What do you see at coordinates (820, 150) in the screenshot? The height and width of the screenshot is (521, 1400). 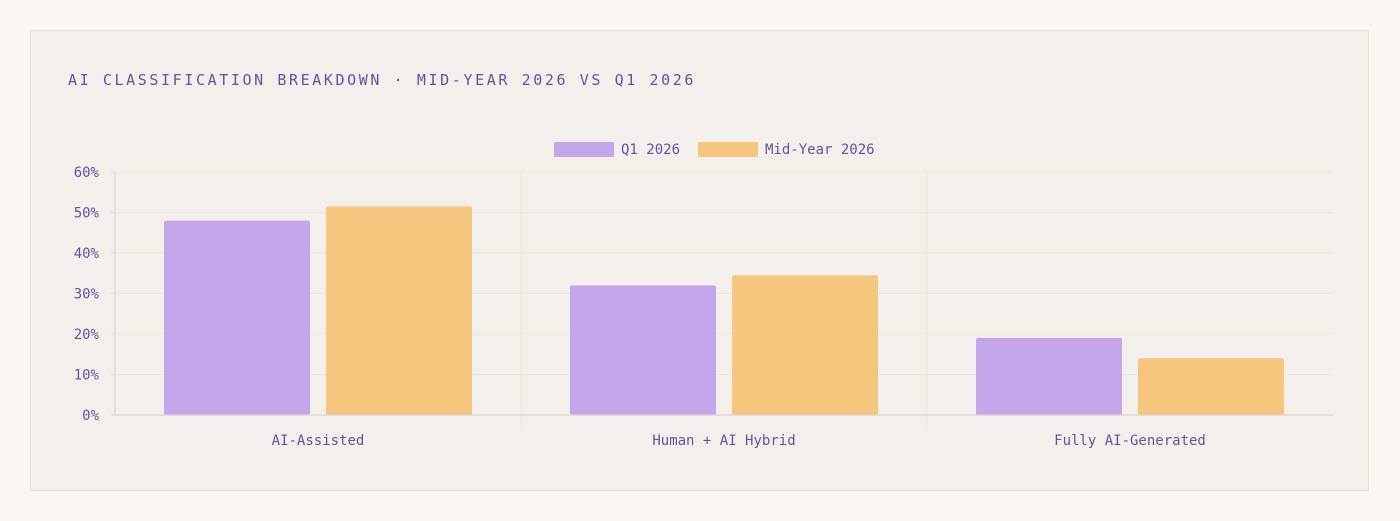 I see `legend-label: Mid-Year 2026` at bounding box center [820, 150].